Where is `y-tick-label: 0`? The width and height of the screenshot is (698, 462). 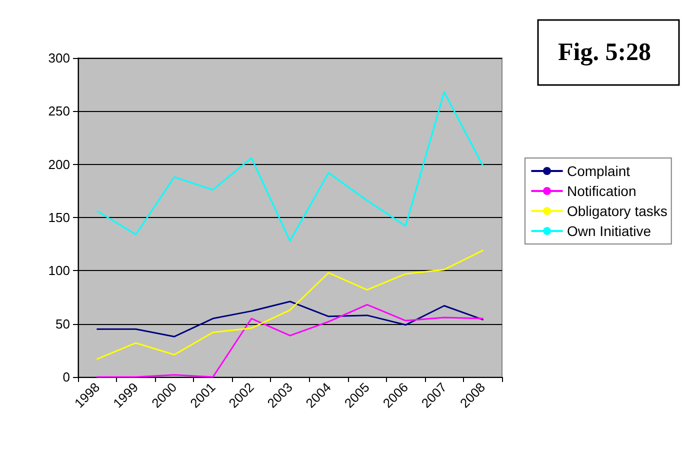
y-tick-label: 0 is located at coordinates (66, 377).